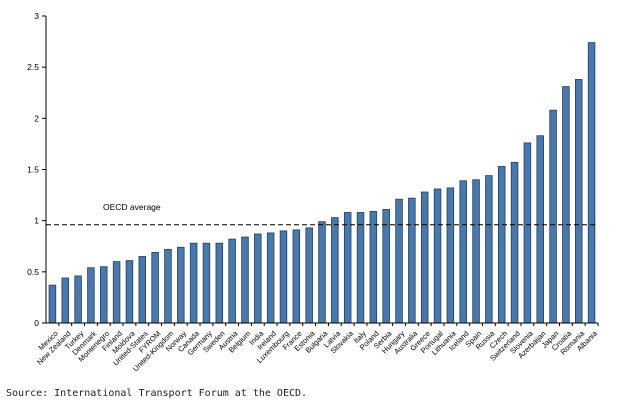 This screenshot has width=628, height=412. What do you see at coordinates (36, 16) in the screenshot?
I see `y-tick-label: 3` at bounding box center [36, 16].